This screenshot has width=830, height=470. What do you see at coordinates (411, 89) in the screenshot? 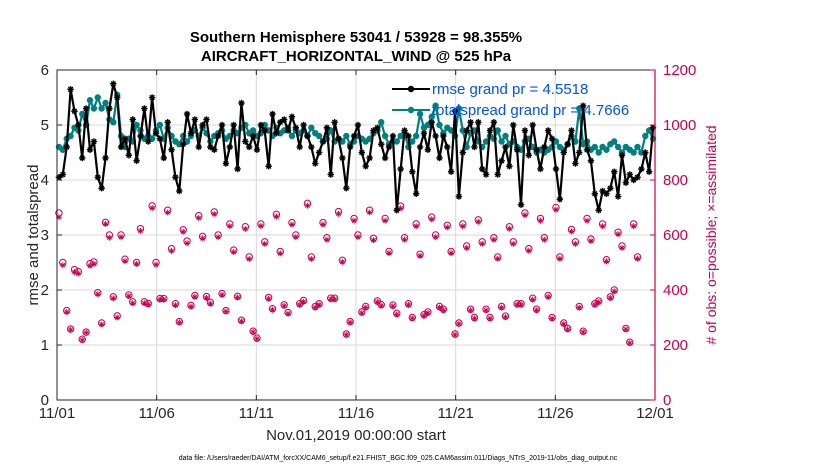
I see `legend-rmse-marker` at bounding box center [411, 89].